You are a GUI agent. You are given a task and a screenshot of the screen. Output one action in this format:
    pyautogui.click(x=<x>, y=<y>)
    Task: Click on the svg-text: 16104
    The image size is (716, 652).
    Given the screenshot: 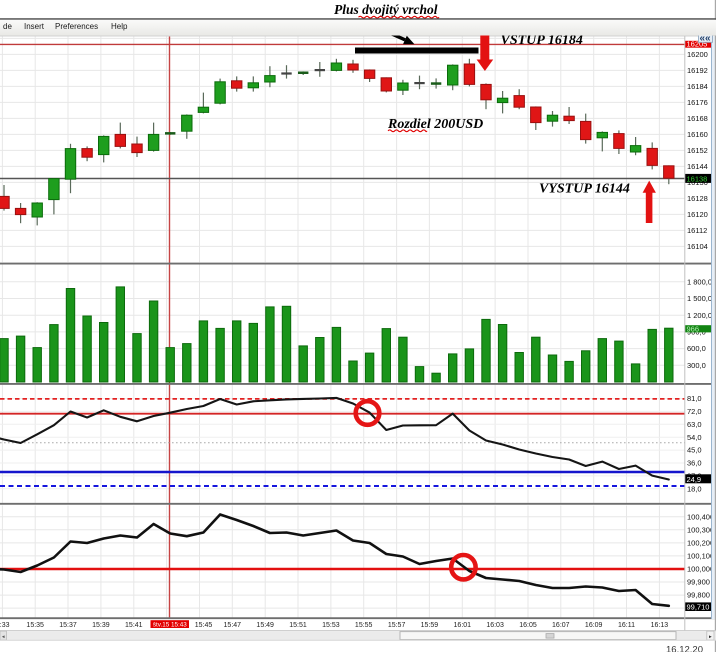 What is the action you would take?
    pyautogui.click(x=697, y=246)
    